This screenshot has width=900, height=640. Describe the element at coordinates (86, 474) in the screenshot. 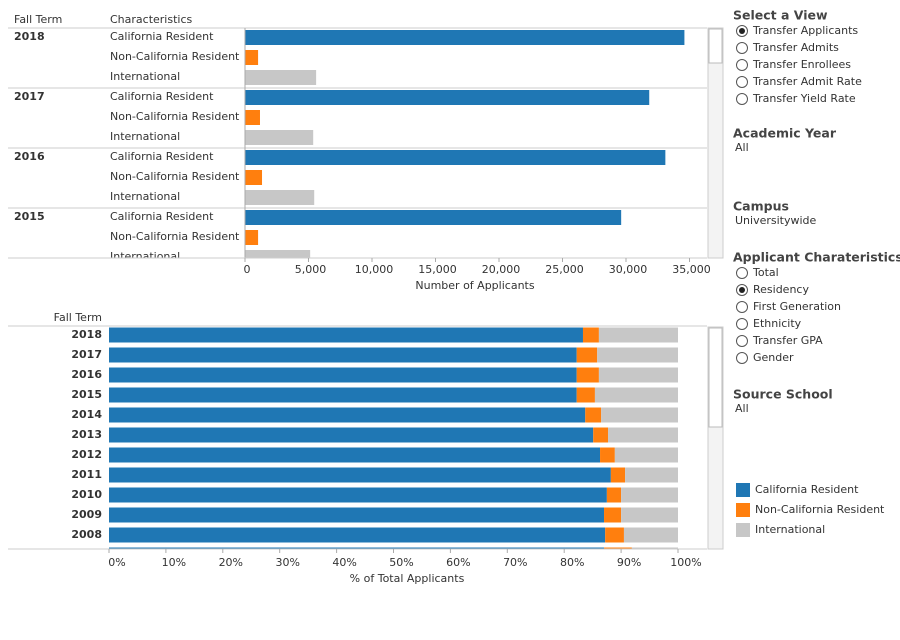

I see `term-label: 2011` at that location.